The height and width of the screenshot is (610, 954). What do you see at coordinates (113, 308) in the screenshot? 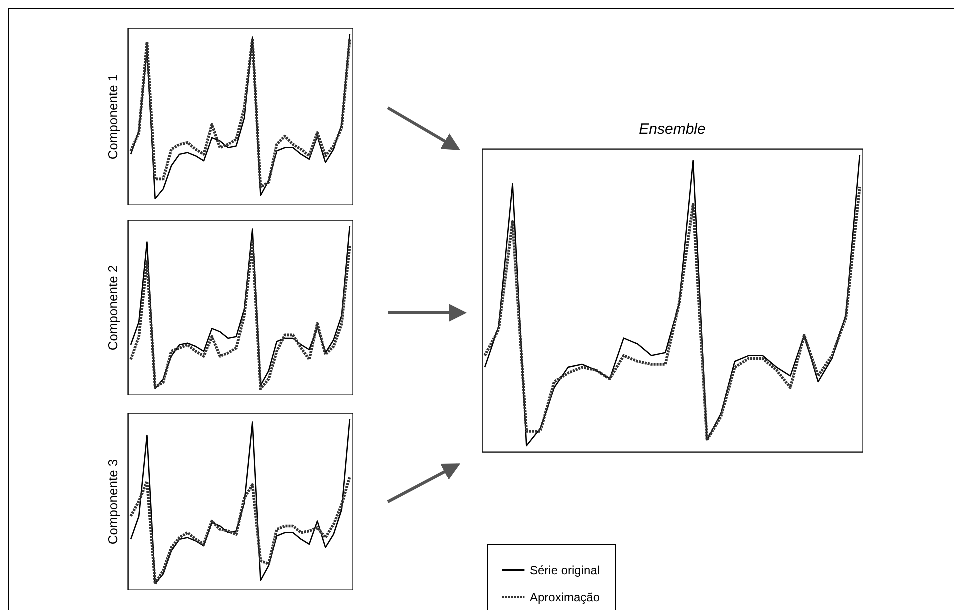
I see `y-axis-title: Componente 2` at bounding box center [113, 308].